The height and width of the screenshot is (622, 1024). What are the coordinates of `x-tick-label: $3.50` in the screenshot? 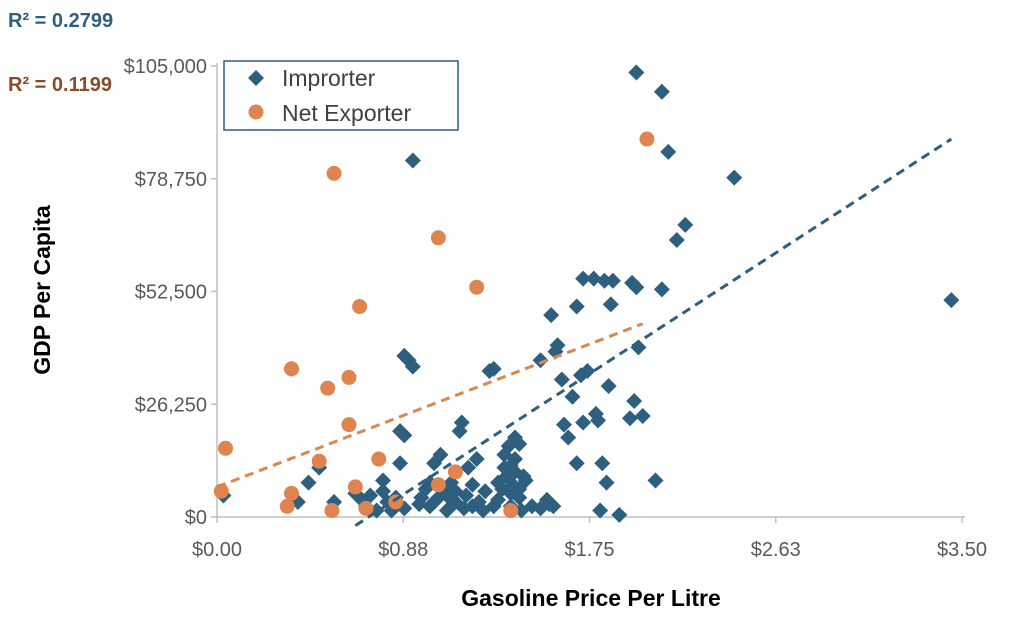 It's located at (962, 550).